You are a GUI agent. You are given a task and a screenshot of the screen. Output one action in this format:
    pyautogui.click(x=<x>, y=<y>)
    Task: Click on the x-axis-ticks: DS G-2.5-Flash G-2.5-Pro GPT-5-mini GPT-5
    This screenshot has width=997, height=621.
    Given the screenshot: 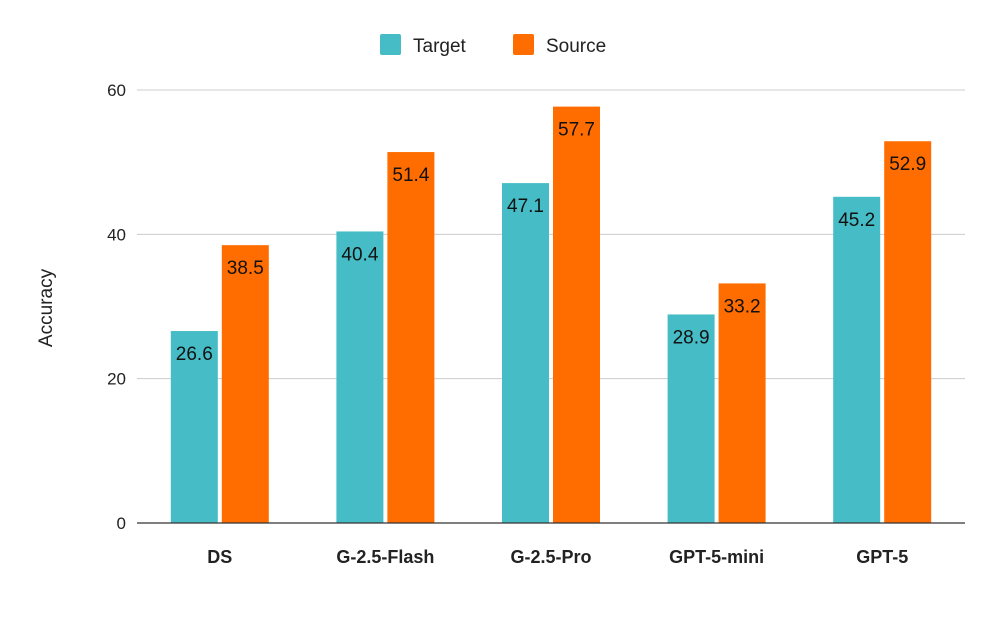 What is the action you would take?
    pyautogui.click(x=557, y=557)
    